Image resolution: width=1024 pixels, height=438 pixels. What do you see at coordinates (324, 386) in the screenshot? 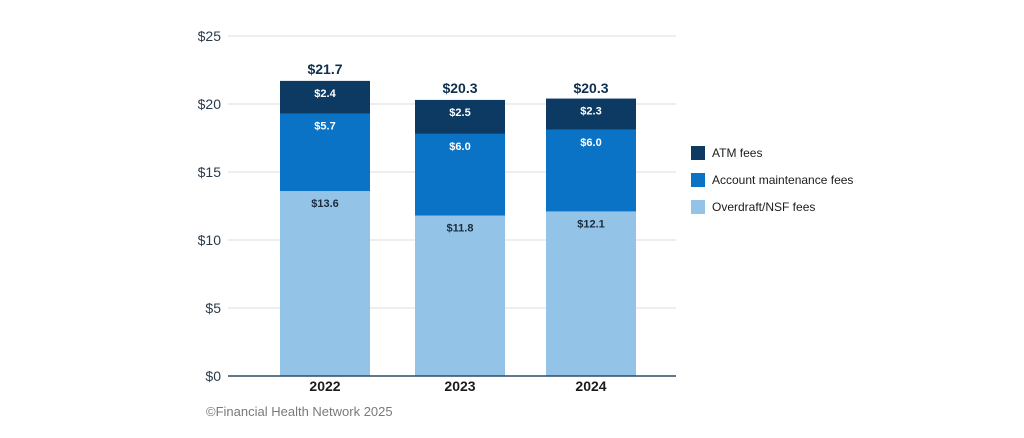
I see `x-tick-label: 2022` at bounding box center [324, 386].